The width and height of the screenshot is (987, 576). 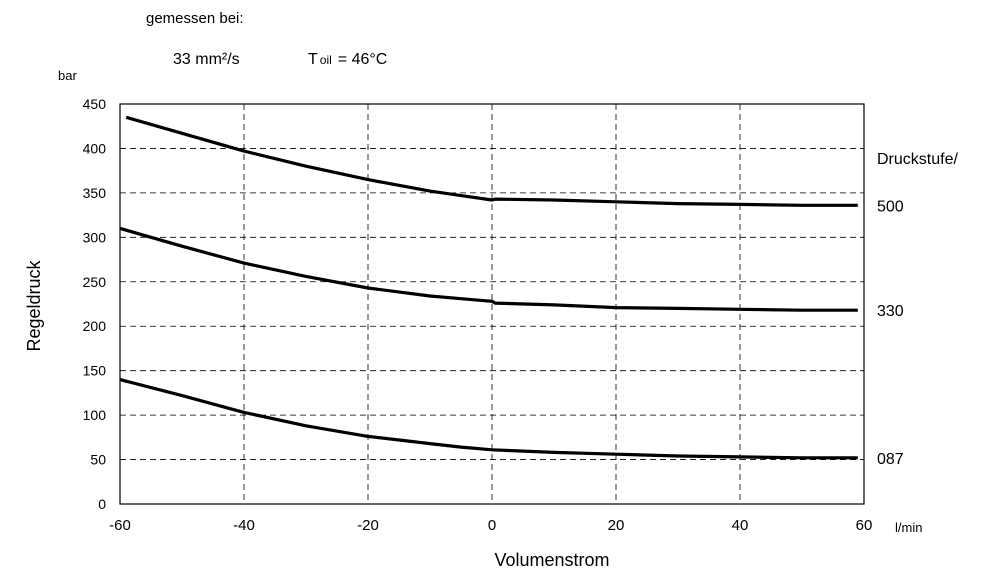 I want to click on y-tick-label: 150, so click(x=95, y=371).